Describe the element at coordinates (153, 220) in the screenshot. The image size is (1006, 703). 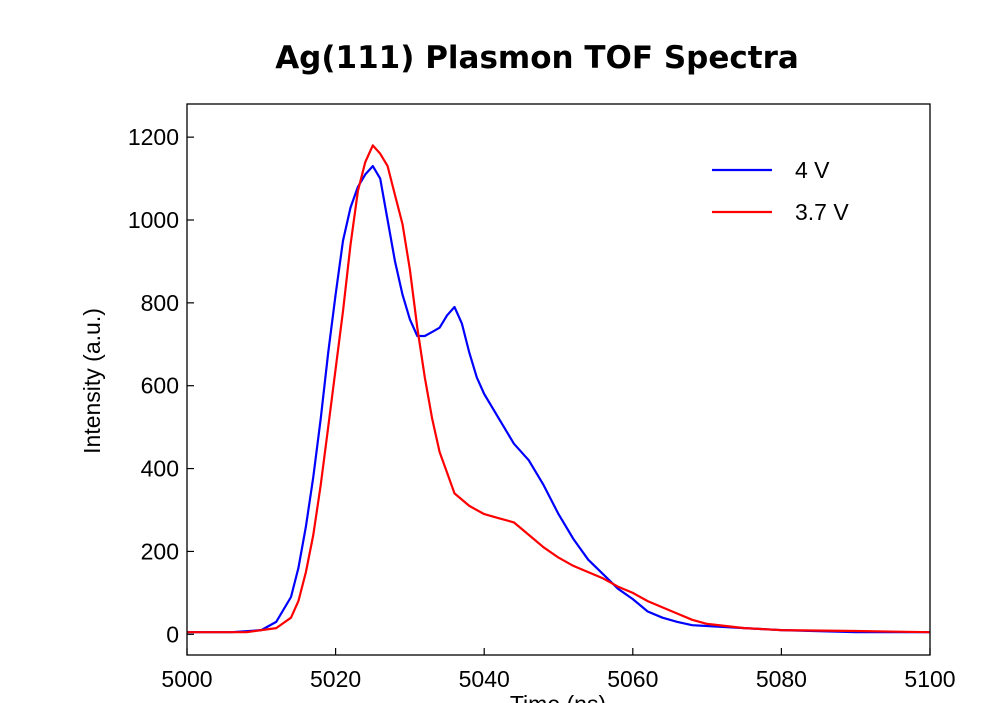
I see `y-tick-label: 1000` at that location.